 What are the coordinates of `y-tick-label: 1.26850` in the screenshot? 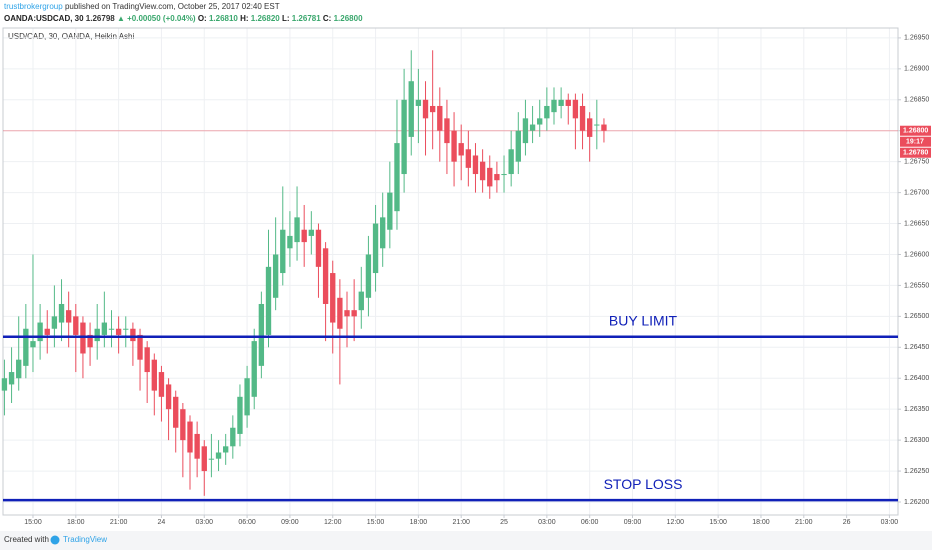 It's located at (916, 100).